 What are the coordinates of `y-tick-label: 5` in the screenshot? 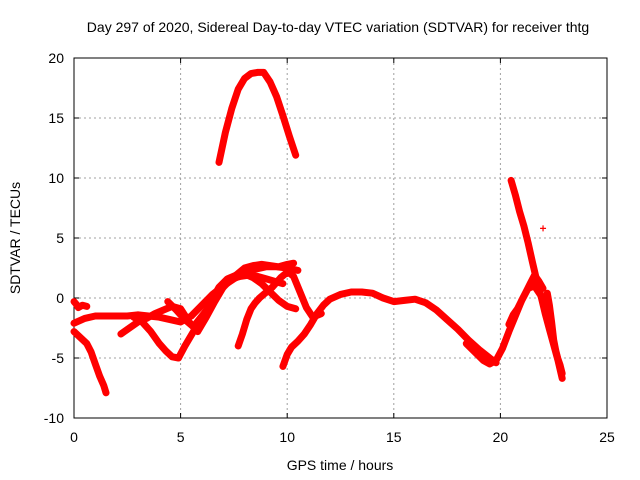 It's located at (60, 238).